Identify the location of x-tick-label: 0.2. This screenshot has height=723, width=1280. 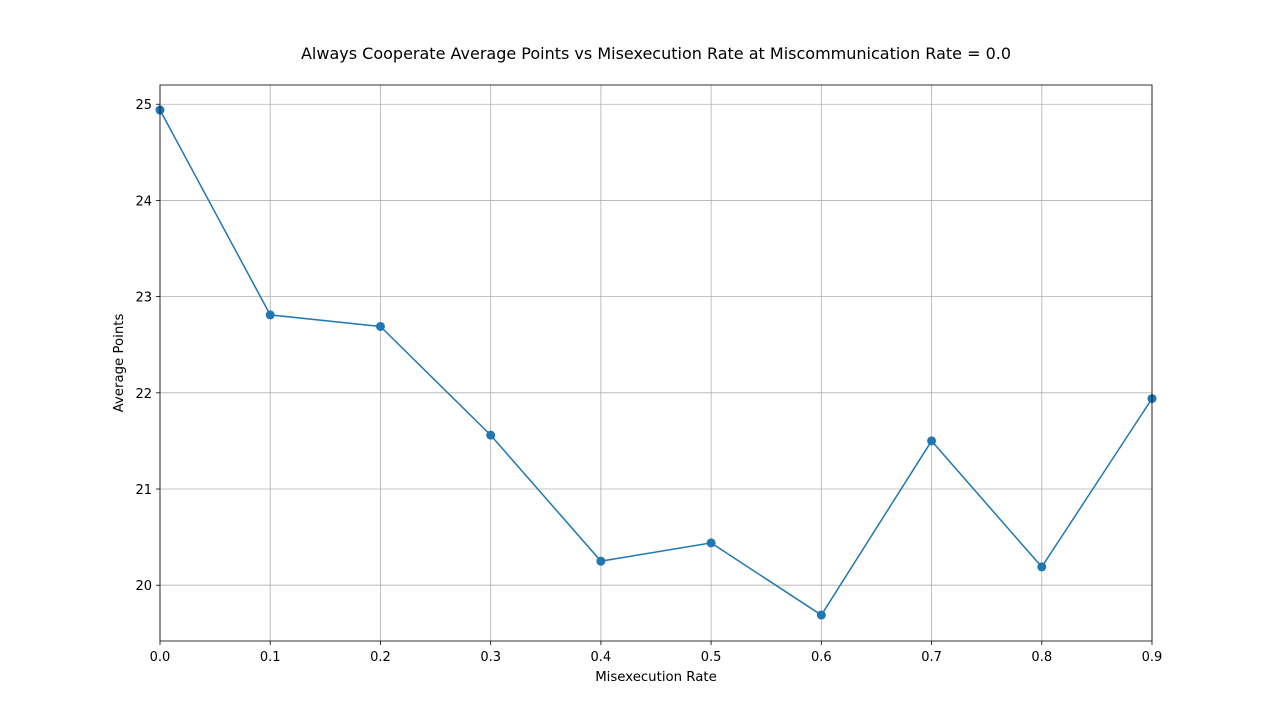
(380, 657).